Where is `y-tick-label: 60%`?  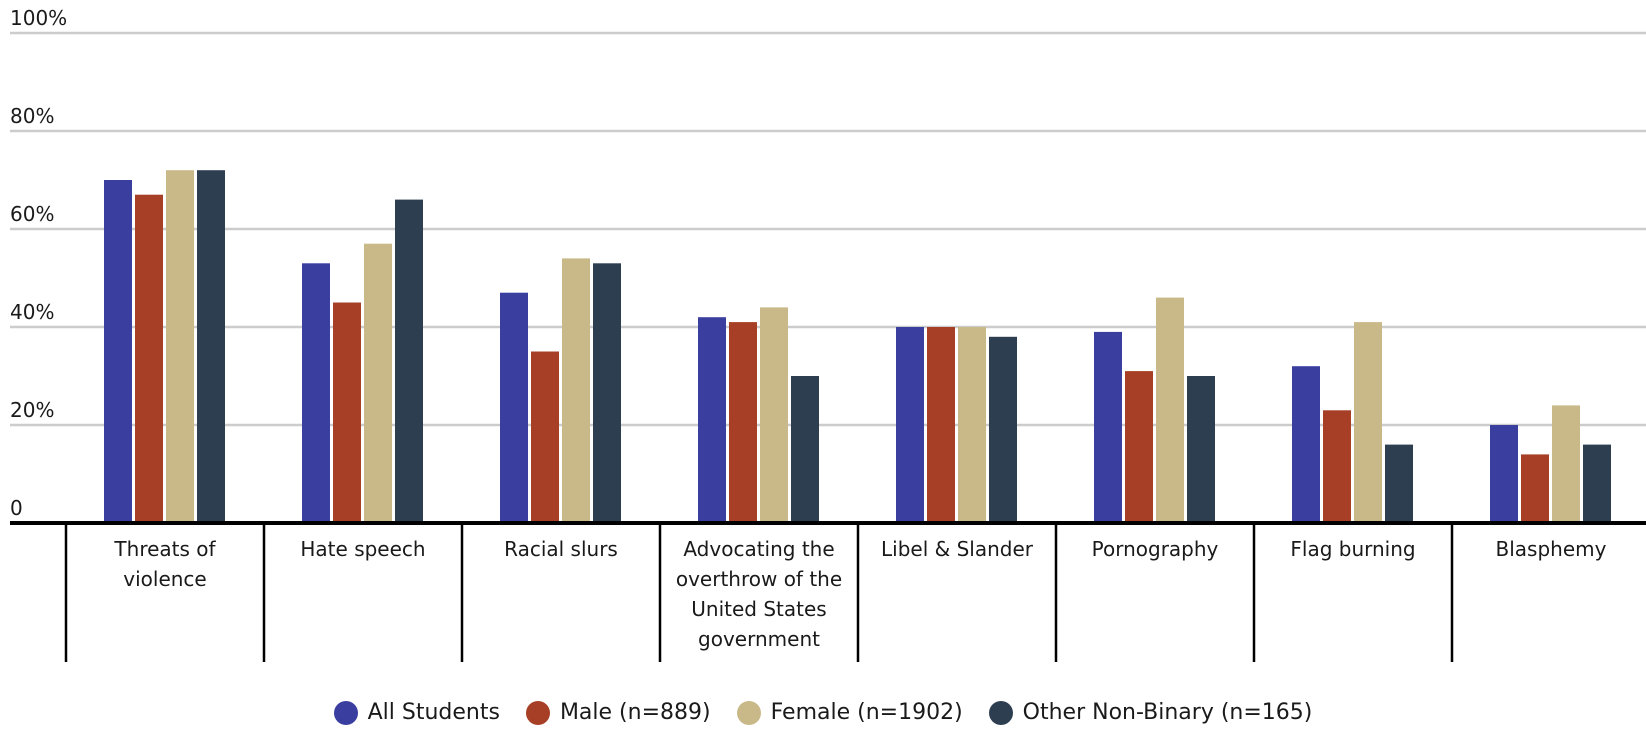
y-tick-label: 60% is located at coordinates (32, 214).